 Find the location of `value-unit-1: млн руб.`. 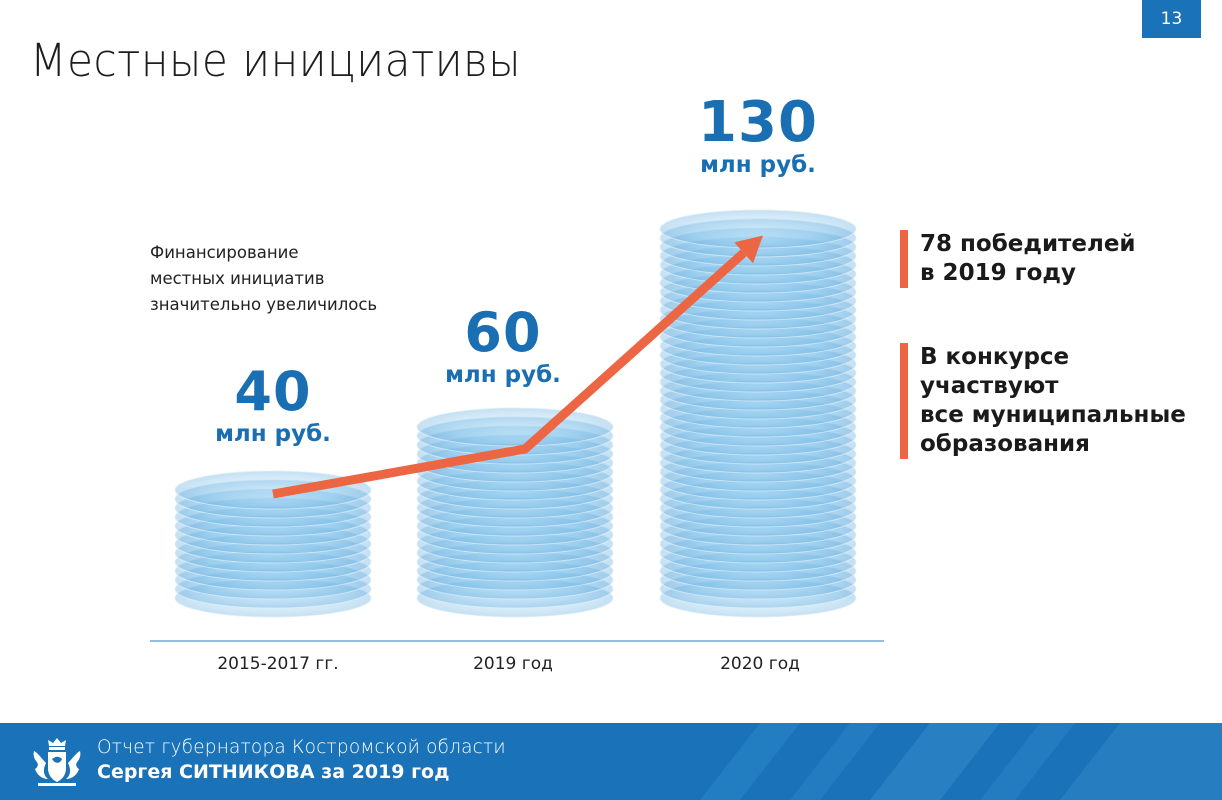

value-unit-1: млн руб. is located at coordinates (273, 434).